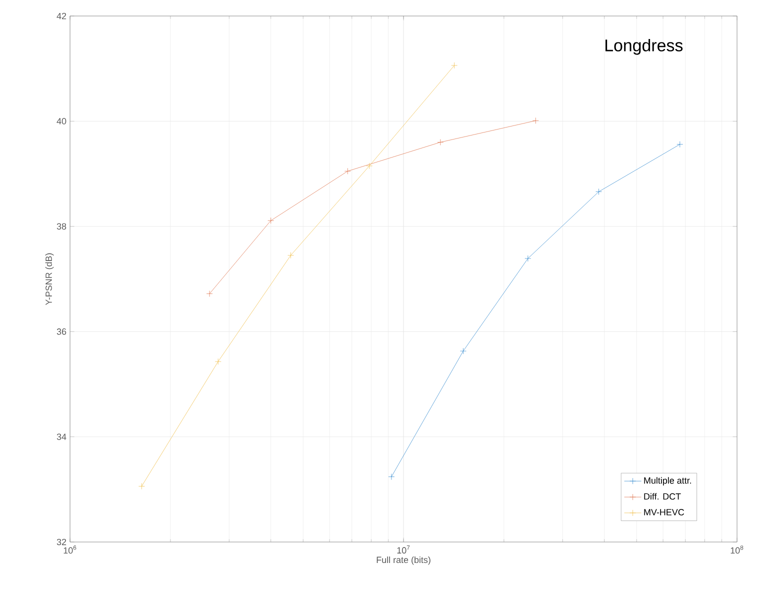 This screenshot has width=762, height=595. I want to click on x-axis-title: Full rate (bits), so click(403, 560).